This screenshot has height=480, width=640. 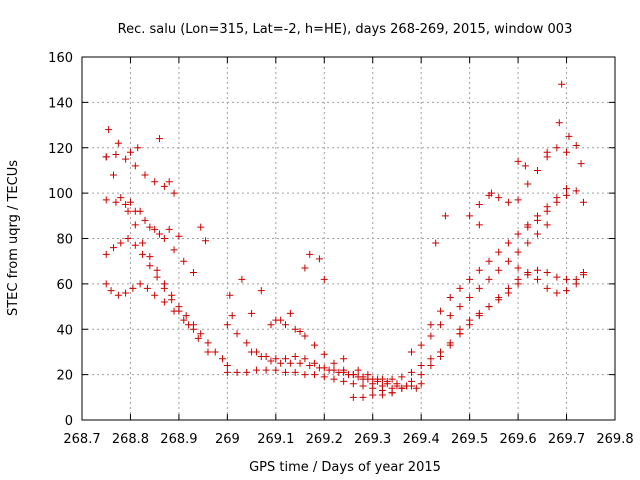 What do you see at coordinates (421, 439) in the screenshot?
I see `x-tick-label: 269.4` at bounding box center [421, 439].